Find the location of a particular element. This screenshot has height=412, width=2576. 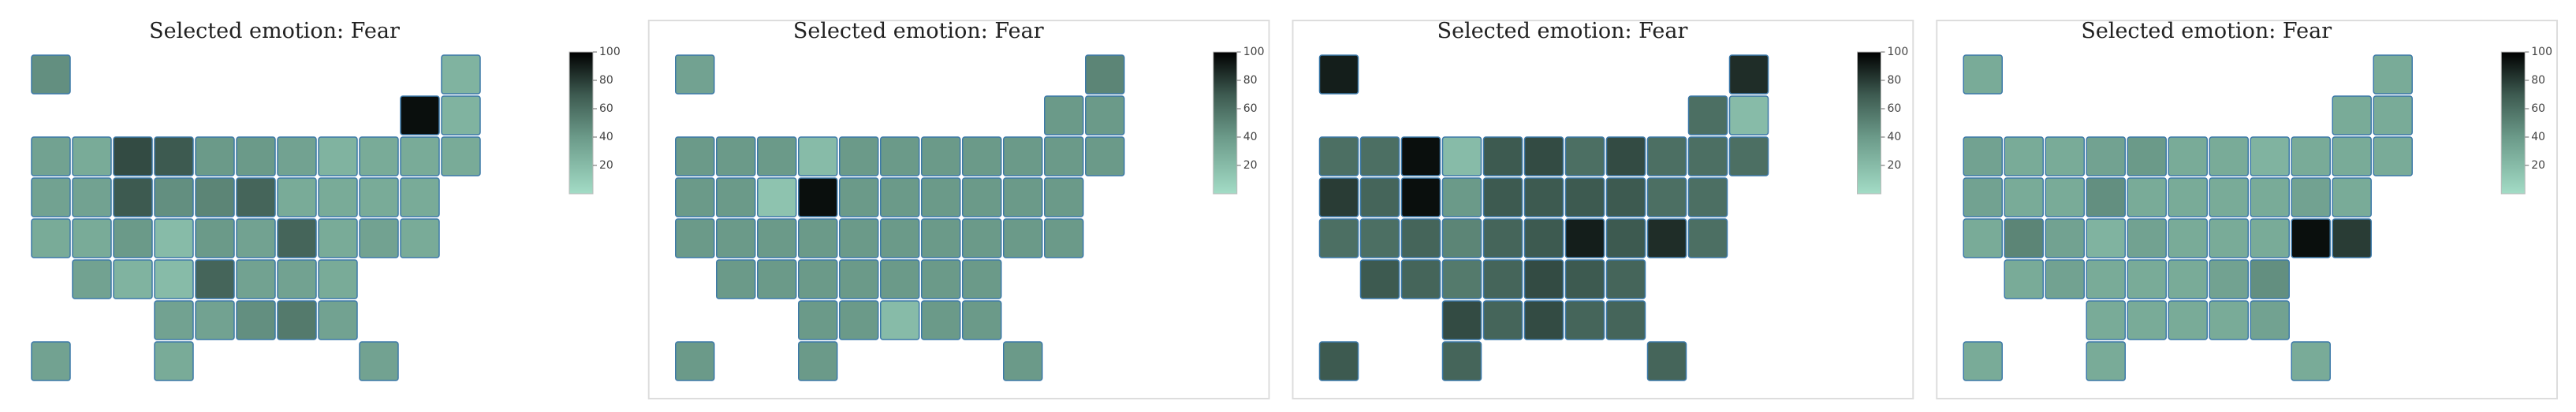

colorbar-tick-label: 80 is located at coordinates (1250, 80).